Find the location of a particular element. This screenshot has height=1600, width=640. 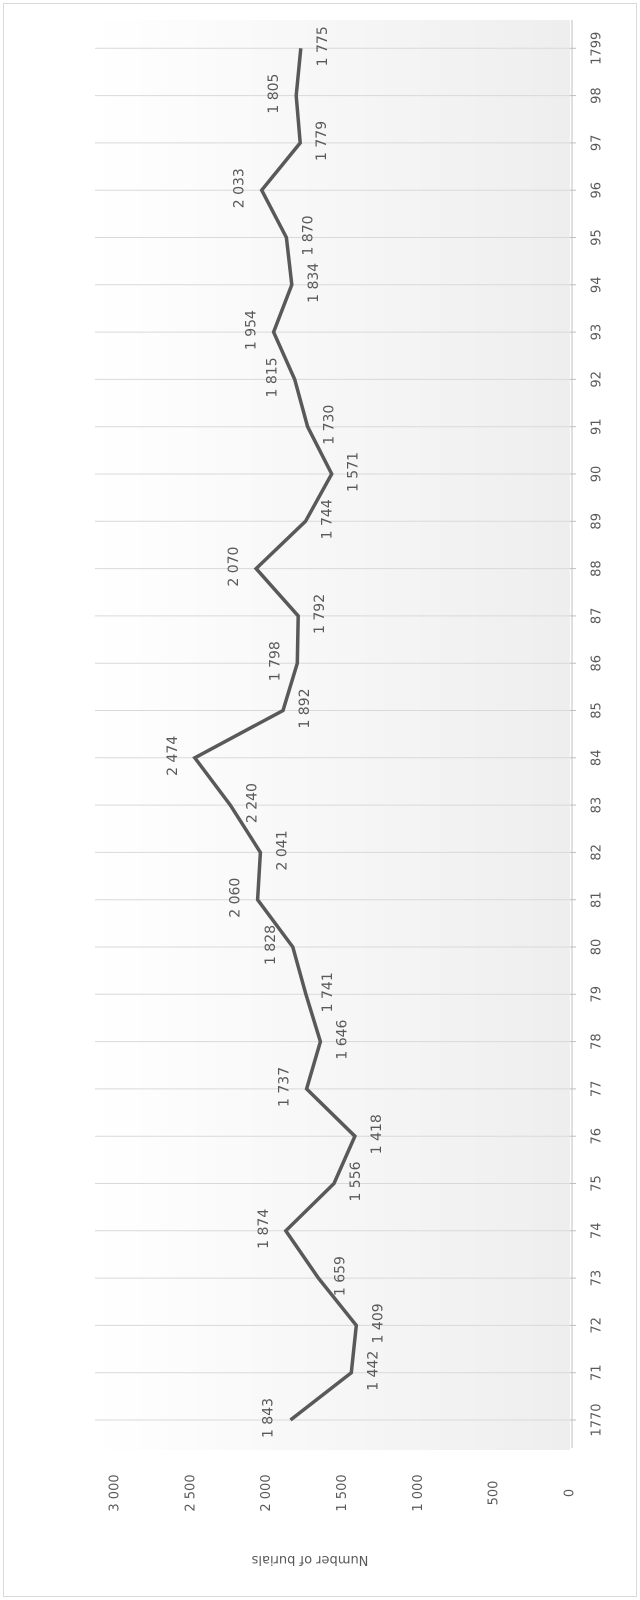

category-tick-label: 1770 is located at coordinates (597, 1419).